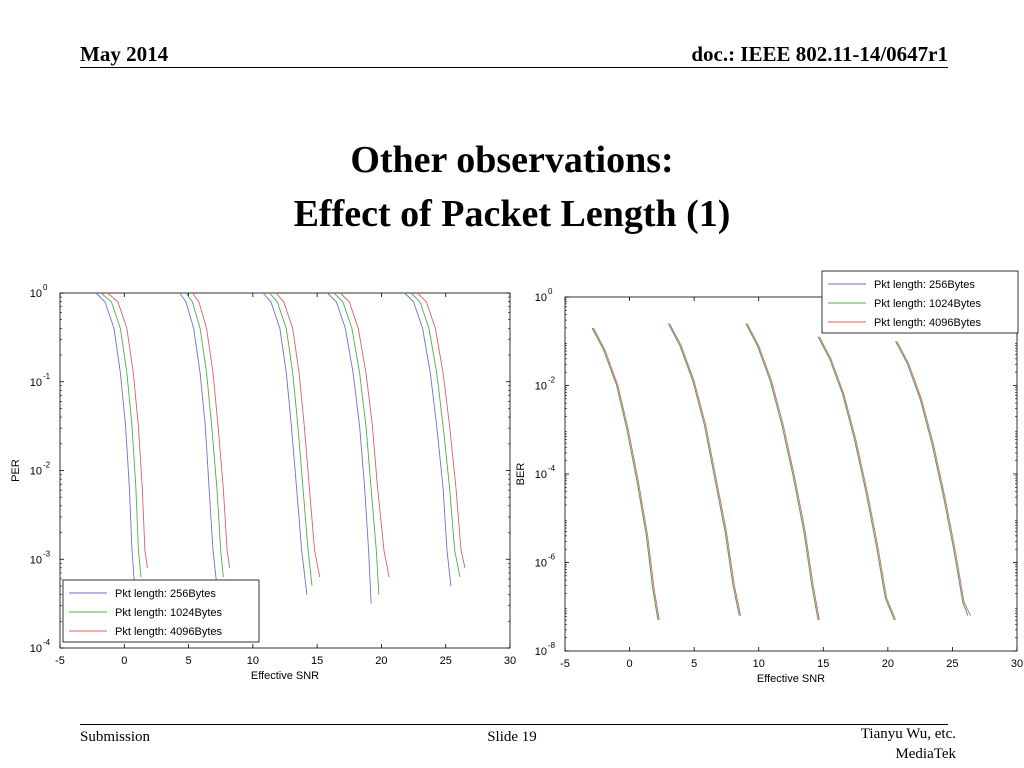  I want to click on y-tick-exponent: -8, so click(552, 645).